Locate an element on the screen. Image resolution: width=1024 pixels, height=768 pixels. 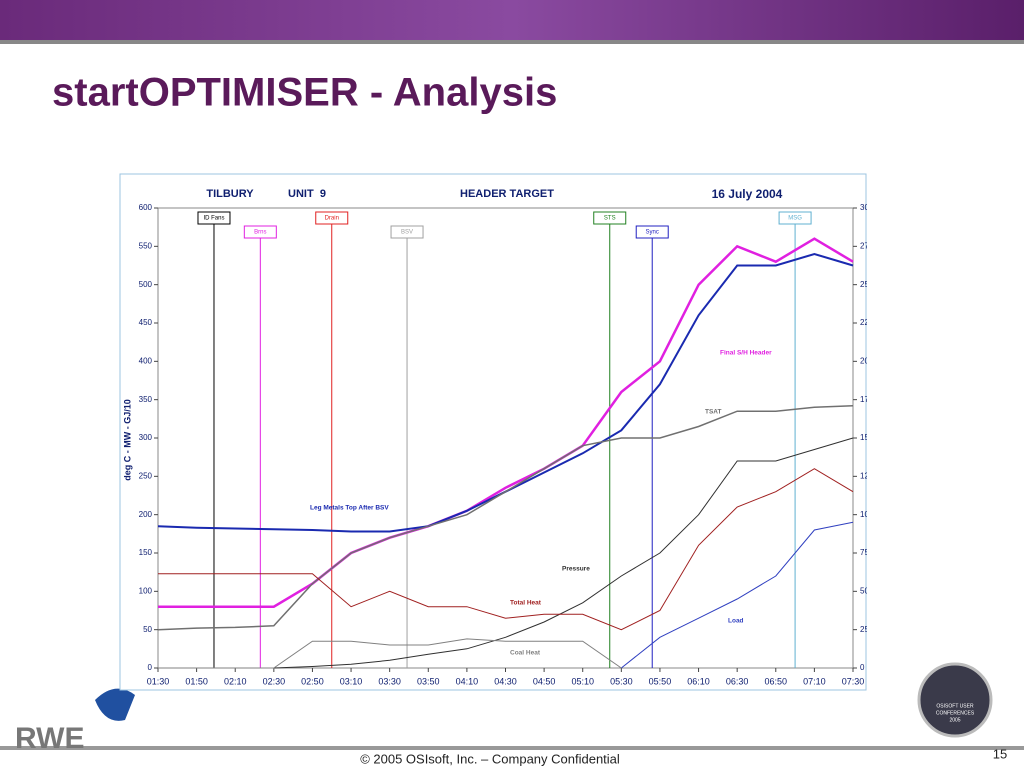
top-band is located at coordinates (512, 20).